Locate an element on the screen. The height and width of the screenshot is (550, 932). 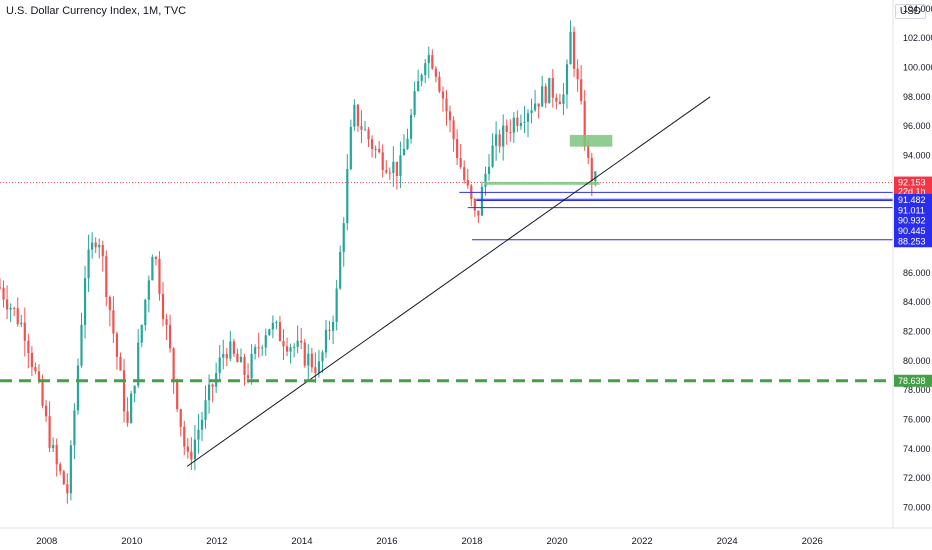
price-label: 91.482 is located at coordinates (912, 200).